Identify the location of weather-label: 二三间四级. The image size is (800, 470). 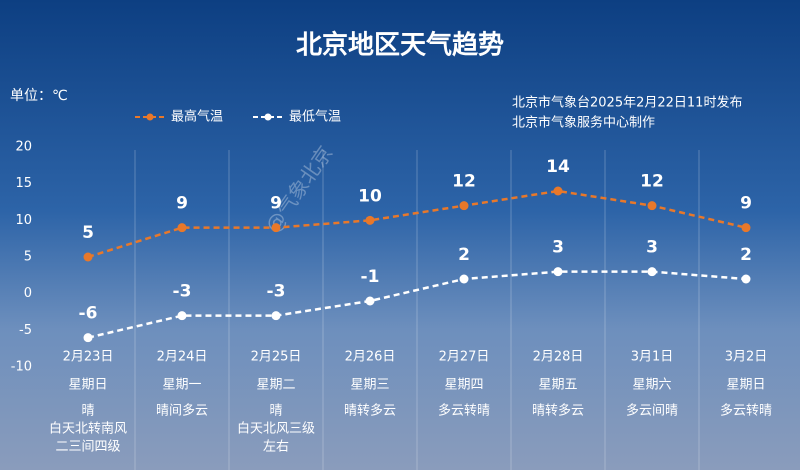
(87, 447).